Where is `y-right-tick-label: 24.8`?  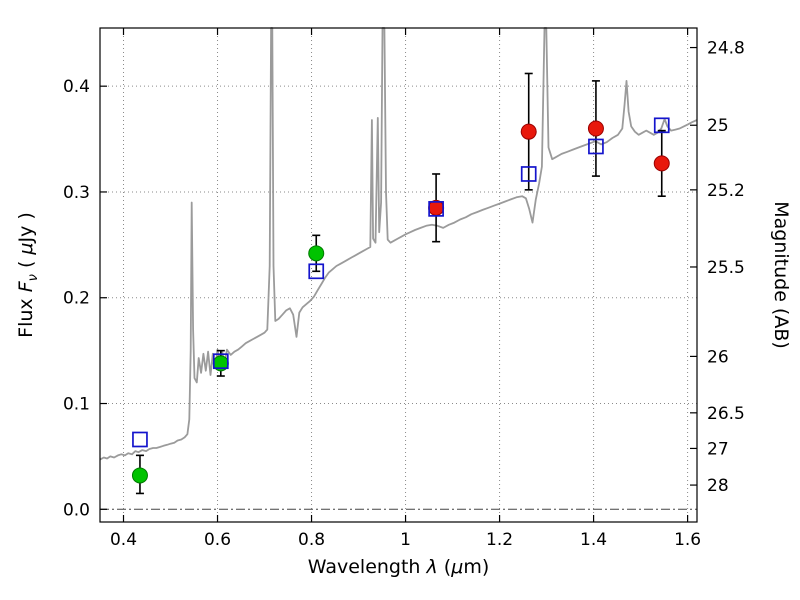
y-right-tick-label: 24.8 is located at coordinates (726, 49).